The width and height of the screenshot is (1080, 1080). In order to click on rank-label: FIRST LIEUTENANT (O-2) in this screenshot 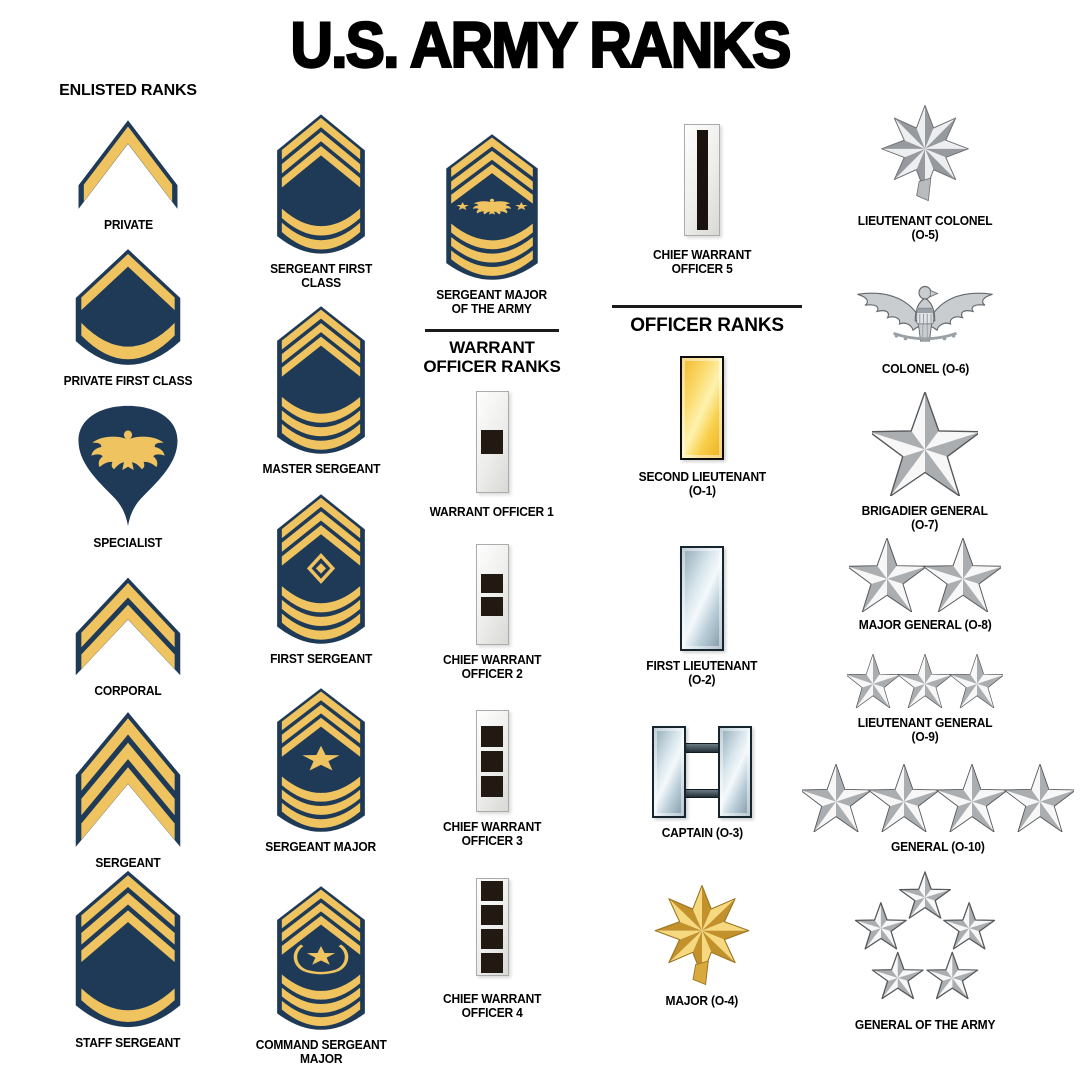, I will do `click(702, 673)`.